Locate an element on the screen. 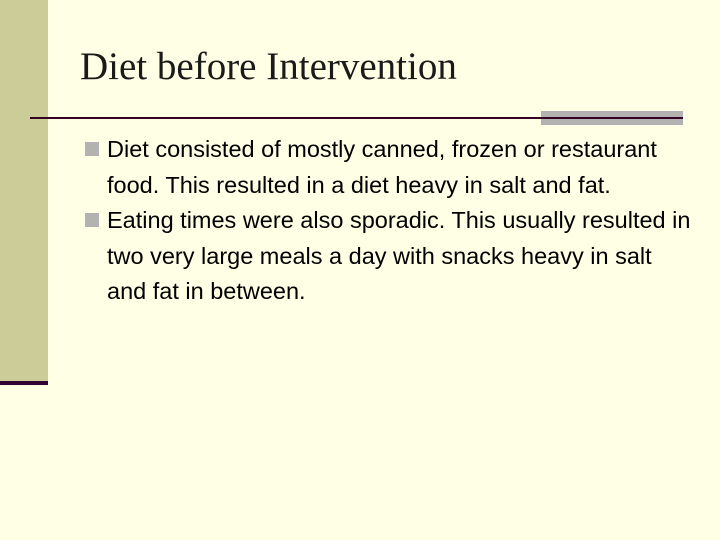 Image resolution: width=720 pixels, height=540 pixels. slide-title: Diet before Intervention is located at coordinates (268, 66).